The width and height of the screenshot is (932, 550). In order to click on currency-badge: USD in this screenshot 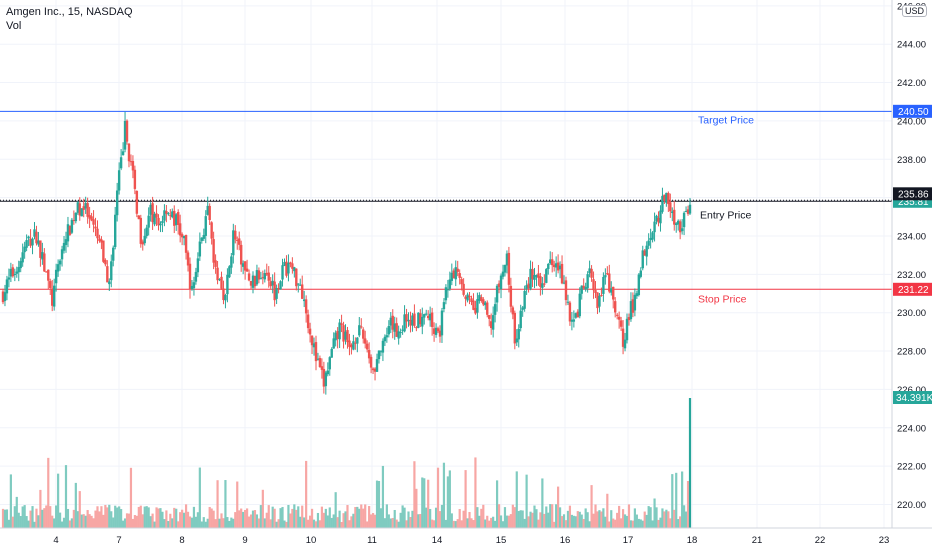, I will do `click(915, 11)`.